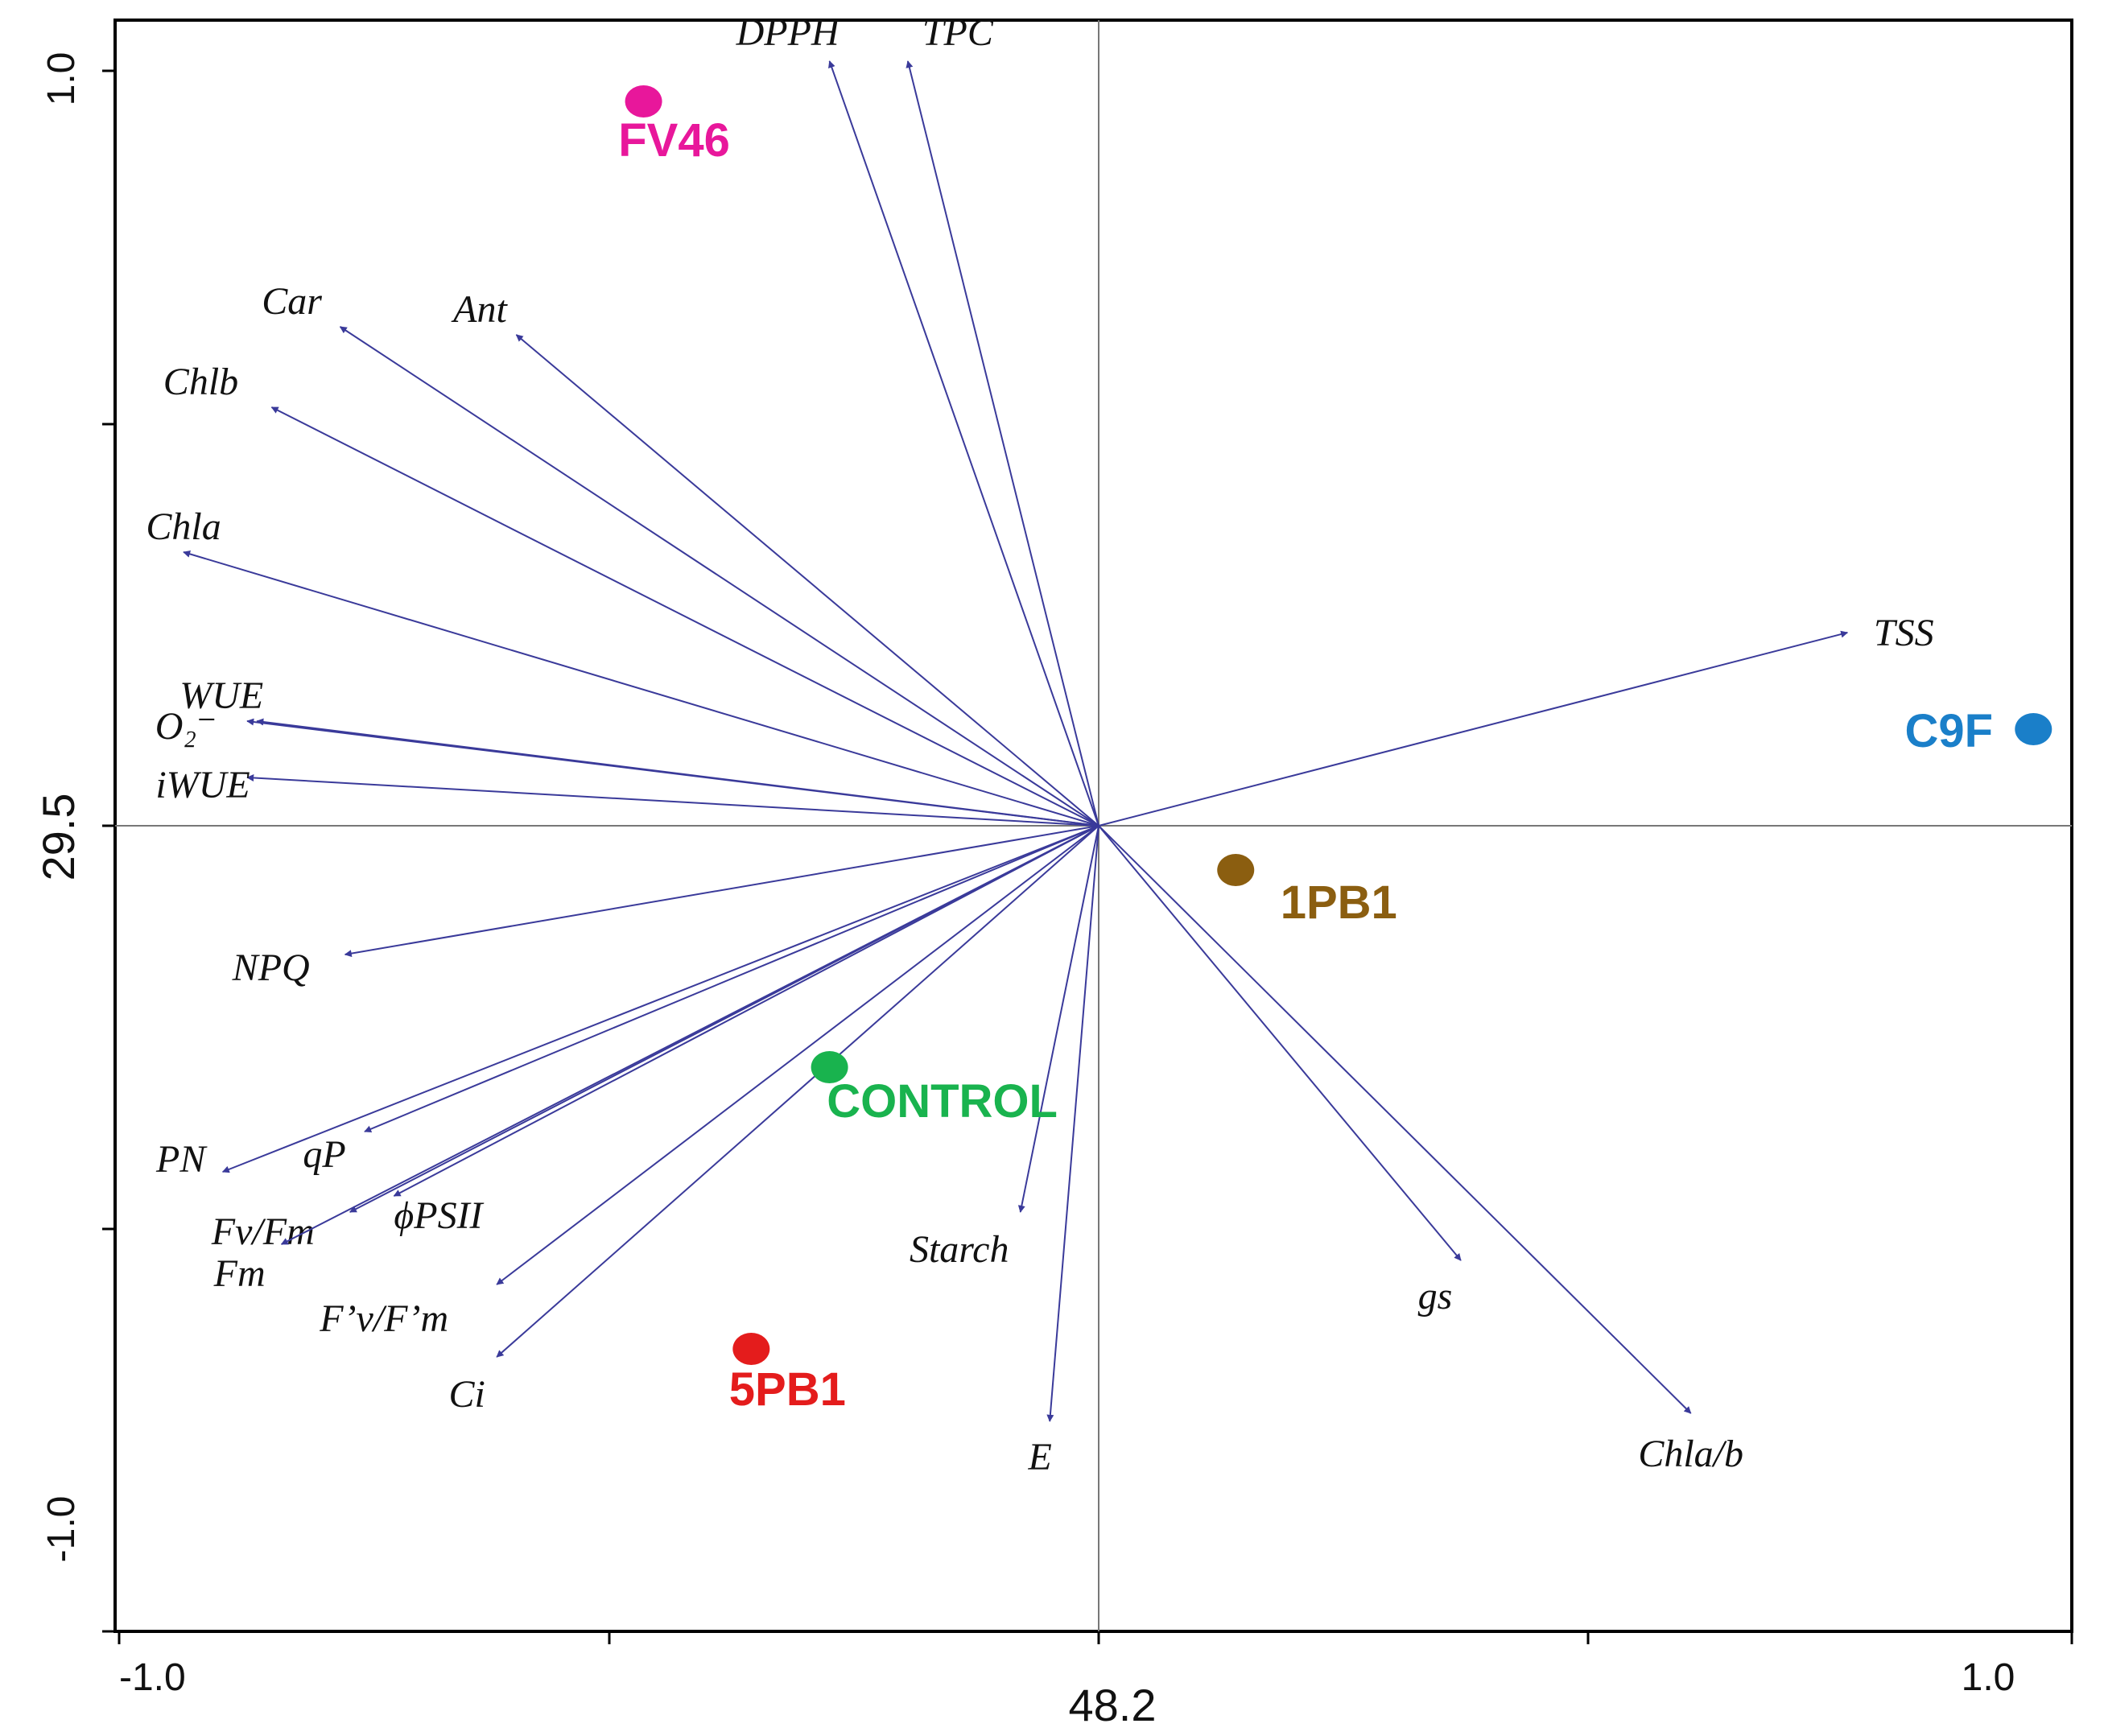 This screenshot has height=1736, width=2104. I want to click on vector-label: F’v/F’m, so click(383, 1318).